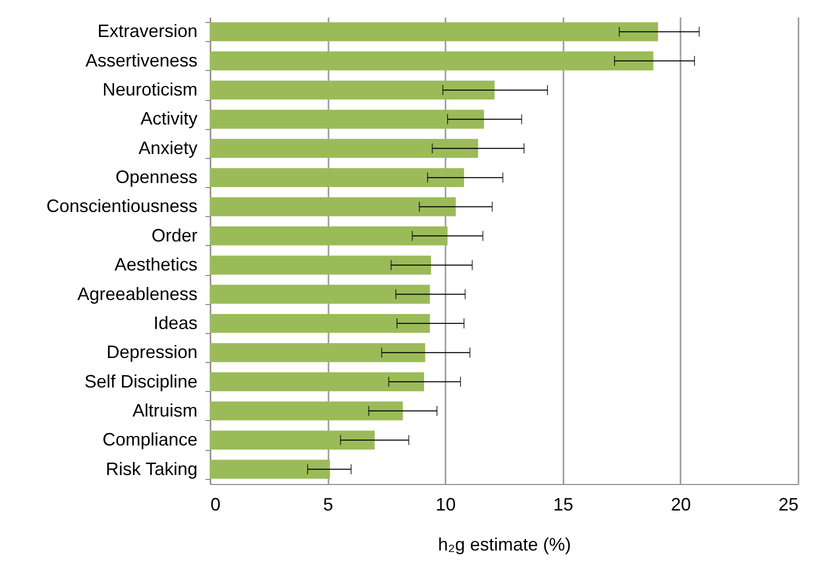 Image resolution: width=816 pixels, height=573 pixels. What do you see at coordinates (141, 60) in the screenshot?
I see `y-tick-label: Assertiveness` at bounding box center [141, 60].